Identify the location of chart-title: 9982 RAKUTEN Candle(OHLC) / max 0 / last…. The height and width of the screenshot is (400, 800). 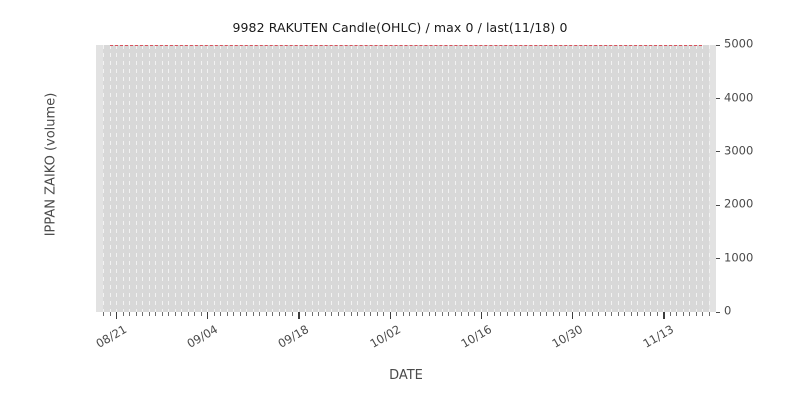
(400, 27).